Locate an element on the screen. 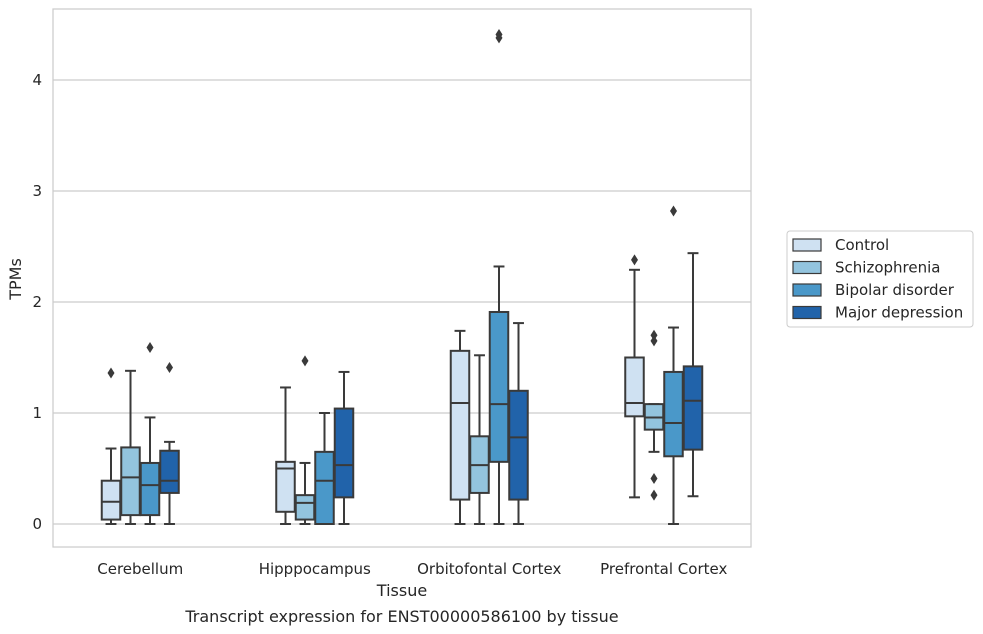  legend-frame is located at coordinates (880, 279).